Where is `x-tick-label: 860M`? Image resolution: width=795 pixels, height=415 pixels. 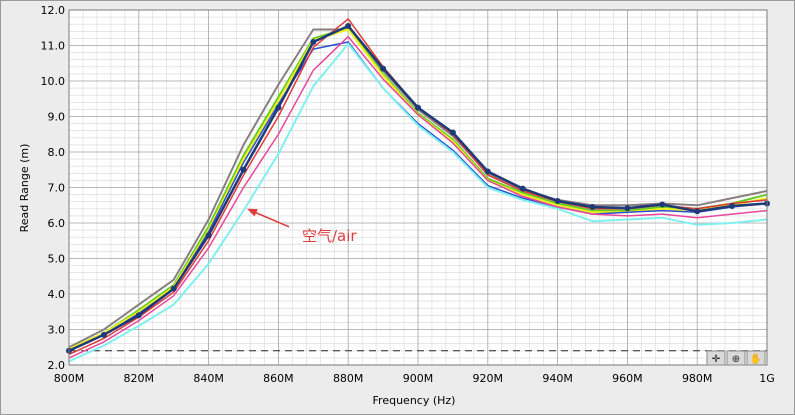 x-tick-label: 860M is located at coordinates (278, 378).